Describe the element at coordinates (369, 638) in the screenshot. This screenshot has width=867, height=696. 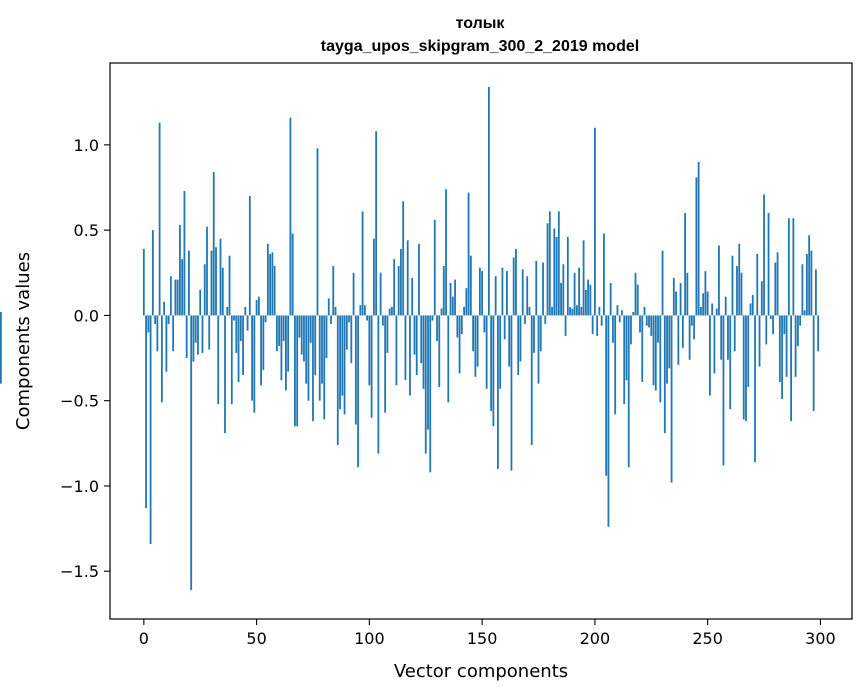
I see `x-tick-label: 100` at that location.